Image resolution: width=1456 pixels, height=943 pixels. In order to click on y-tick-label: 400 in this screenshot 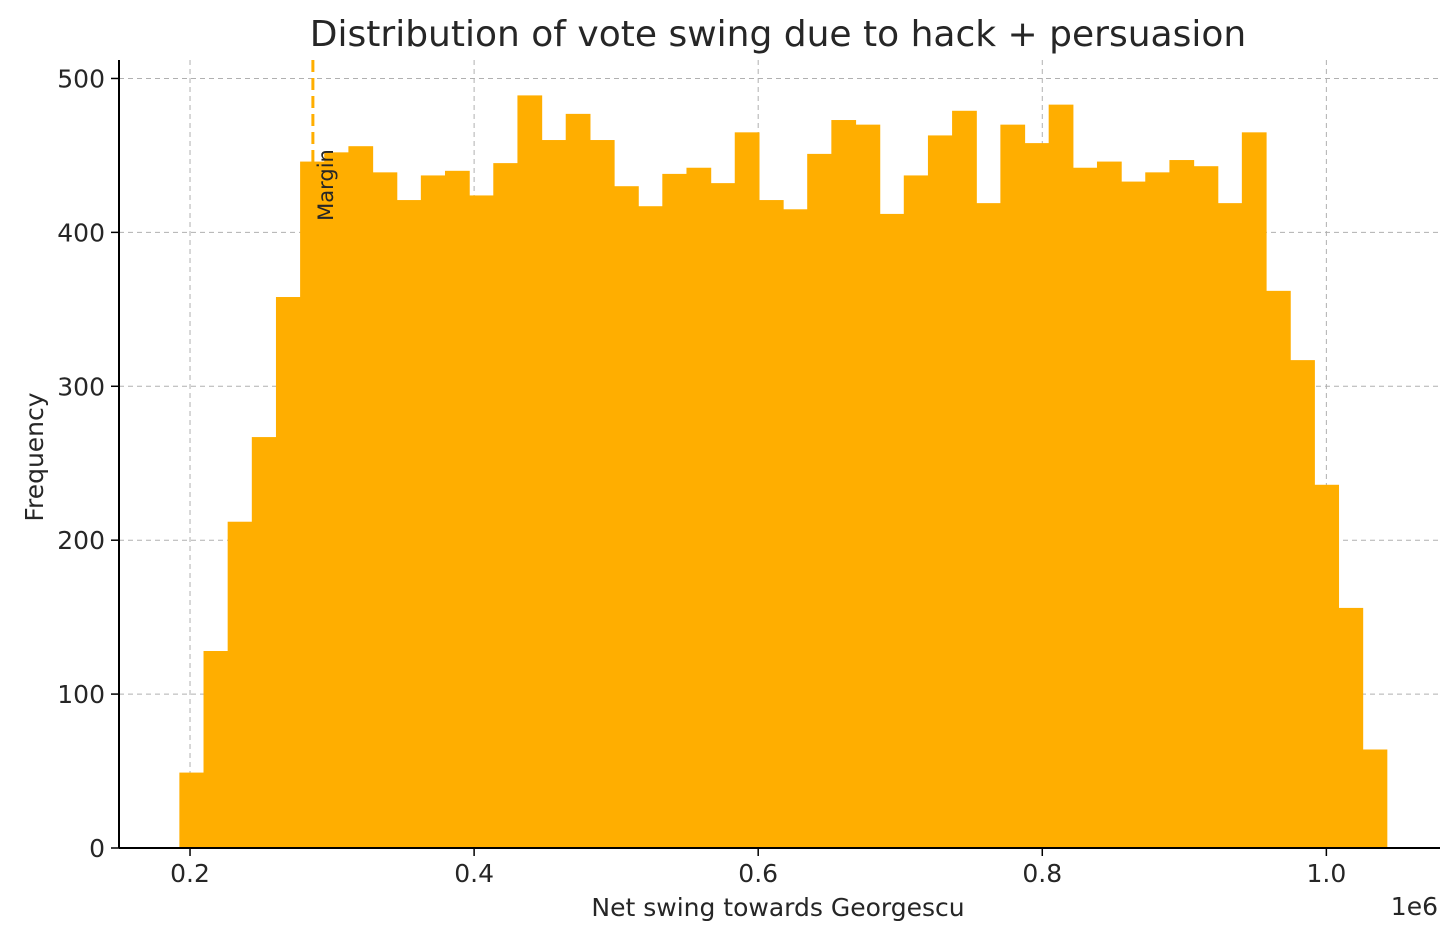, I will do `click(81, 232)`.